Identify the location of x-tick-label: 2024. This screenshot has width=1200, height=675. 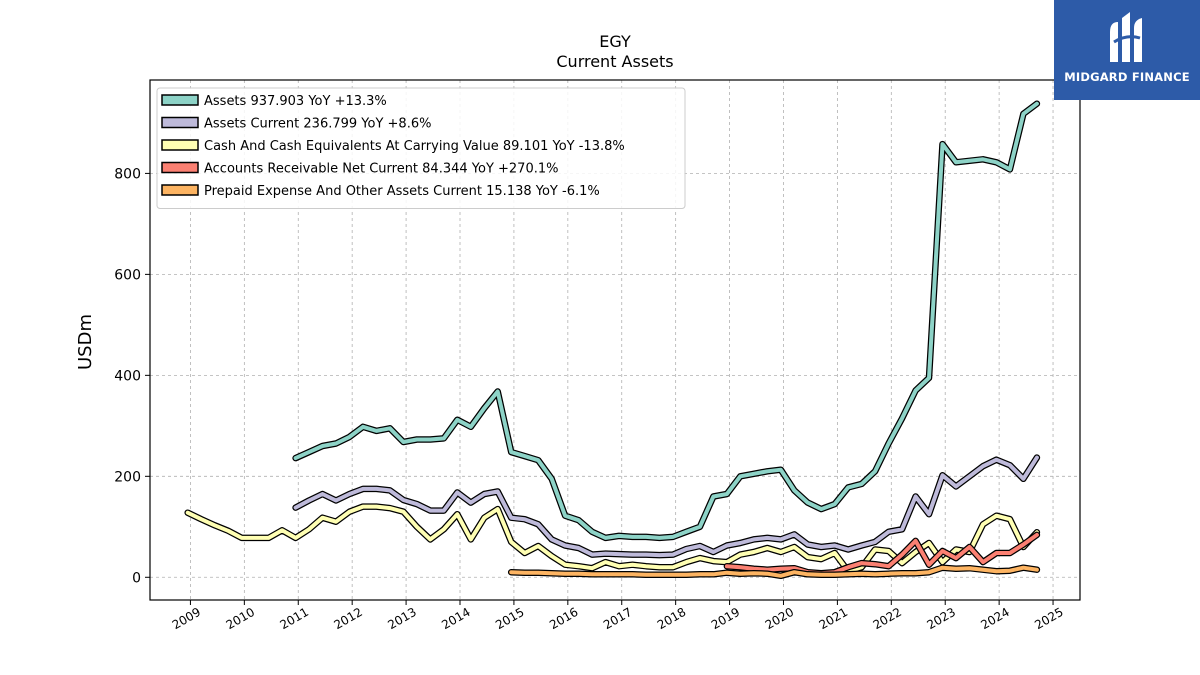
(994, 618).